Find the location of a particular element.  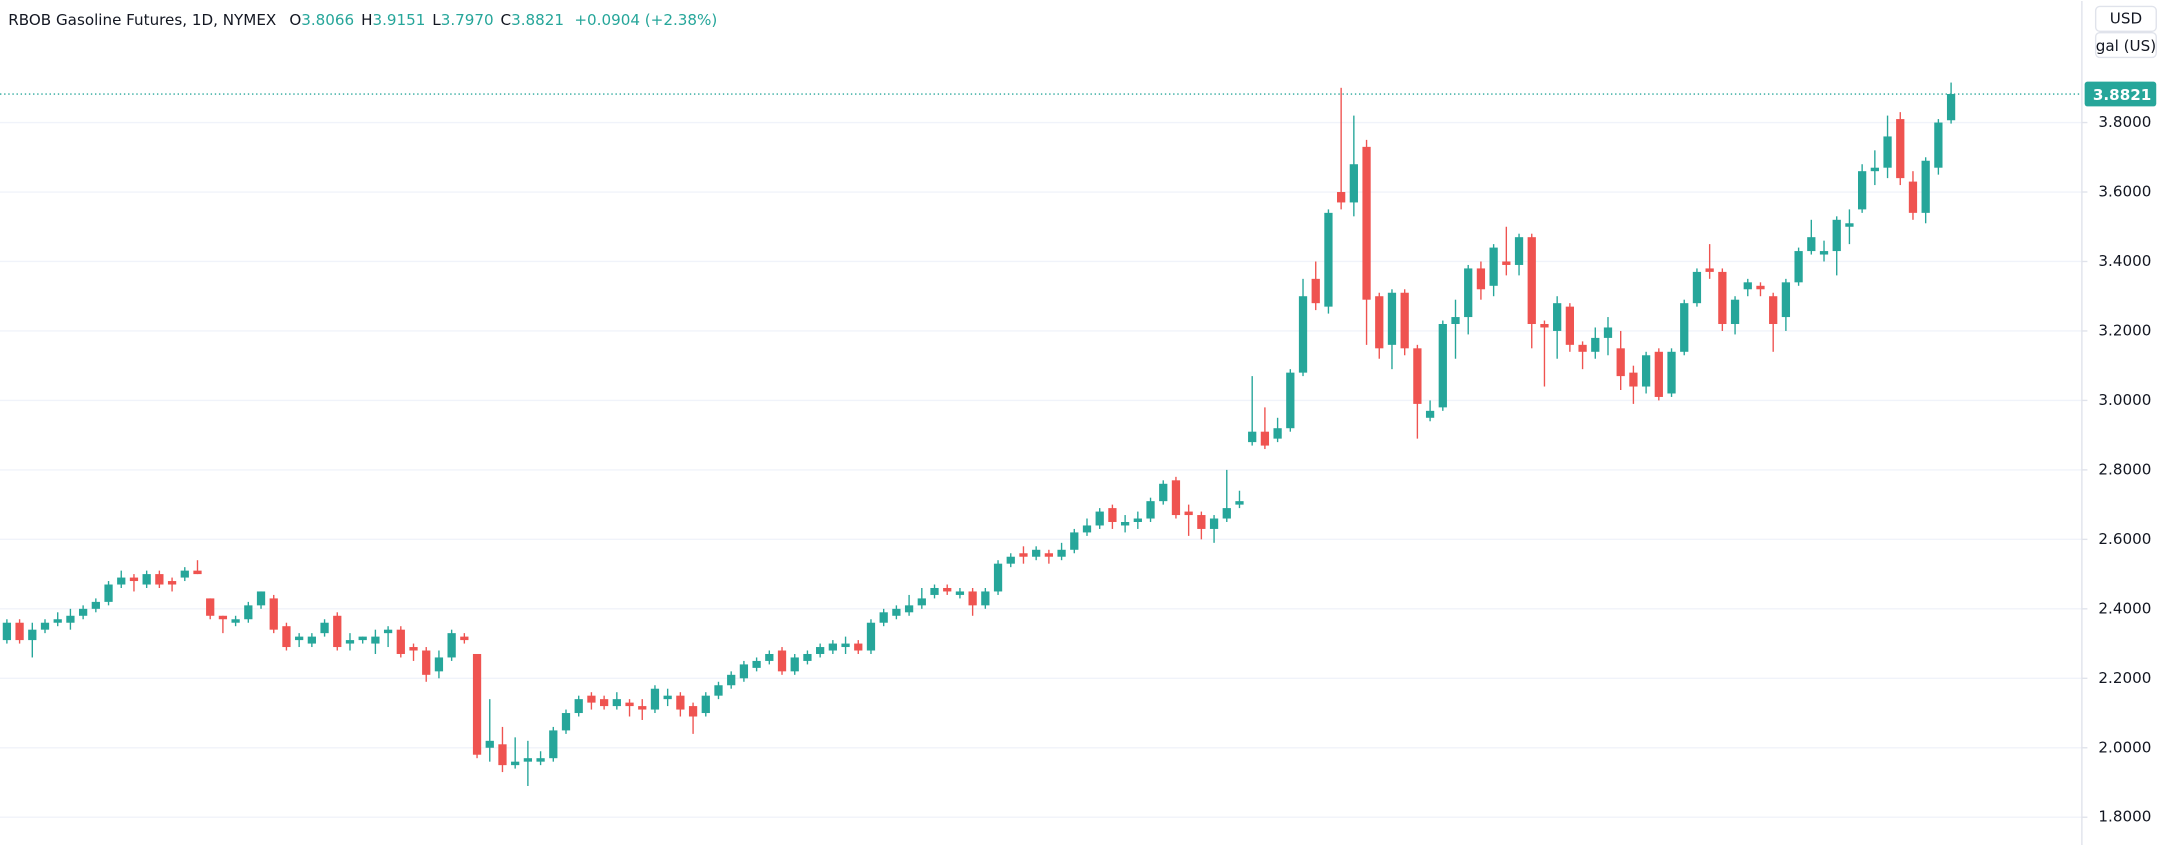

y-tick-label: 1.8000 is located at coordinates (2124, 817).